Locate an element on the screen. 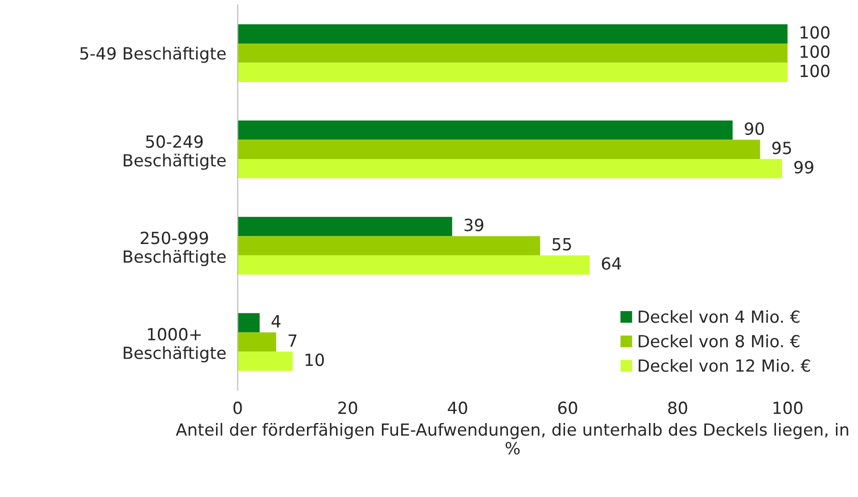  data-label: 55 is located at coordinates (562, 244).